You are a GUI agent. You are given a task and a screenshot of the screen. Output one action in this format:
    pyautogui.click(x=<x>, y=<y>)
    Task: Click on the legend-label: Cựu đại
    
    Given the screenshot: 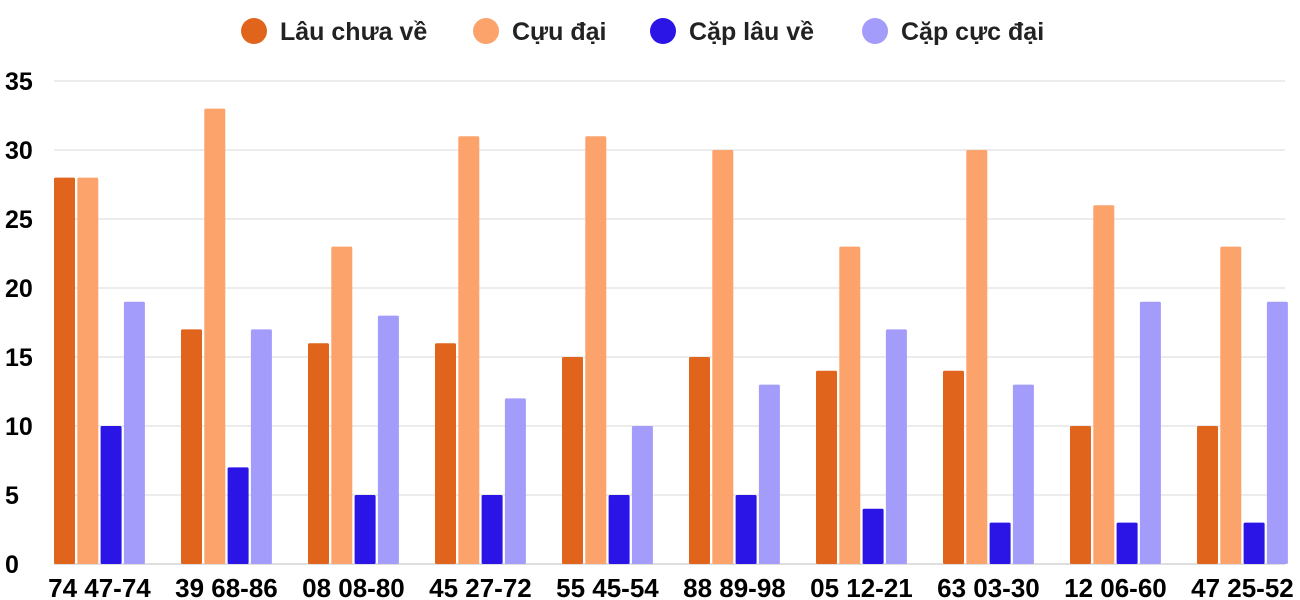 What is the action you would take?
    pyautogui.click(x=559, y=32)
    